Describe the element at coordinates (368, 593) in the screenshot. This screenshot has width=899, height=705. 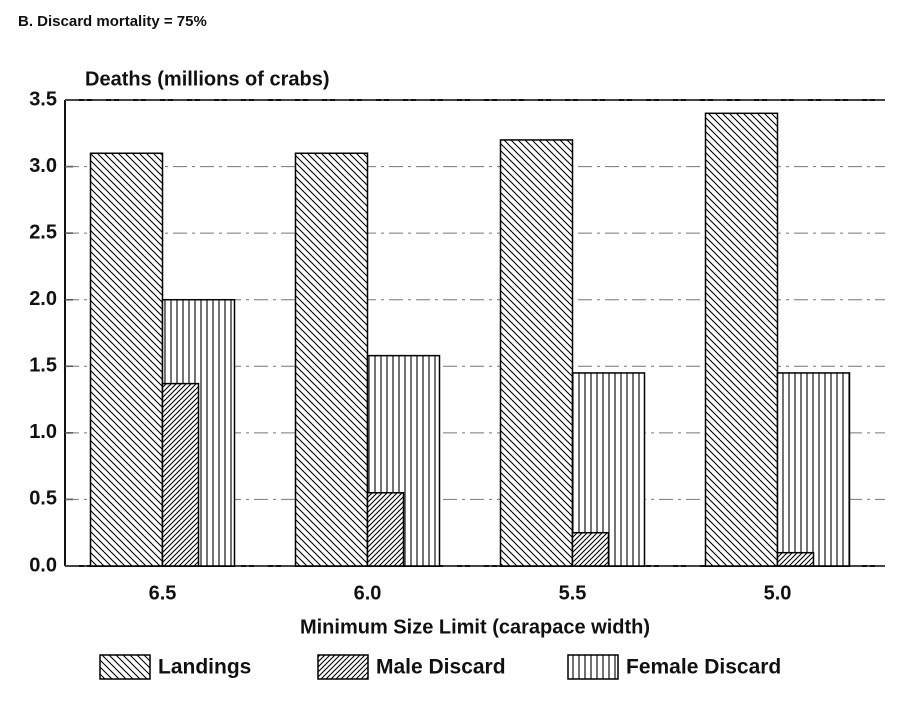
I see `x-tick-label: 6.0` at that location.